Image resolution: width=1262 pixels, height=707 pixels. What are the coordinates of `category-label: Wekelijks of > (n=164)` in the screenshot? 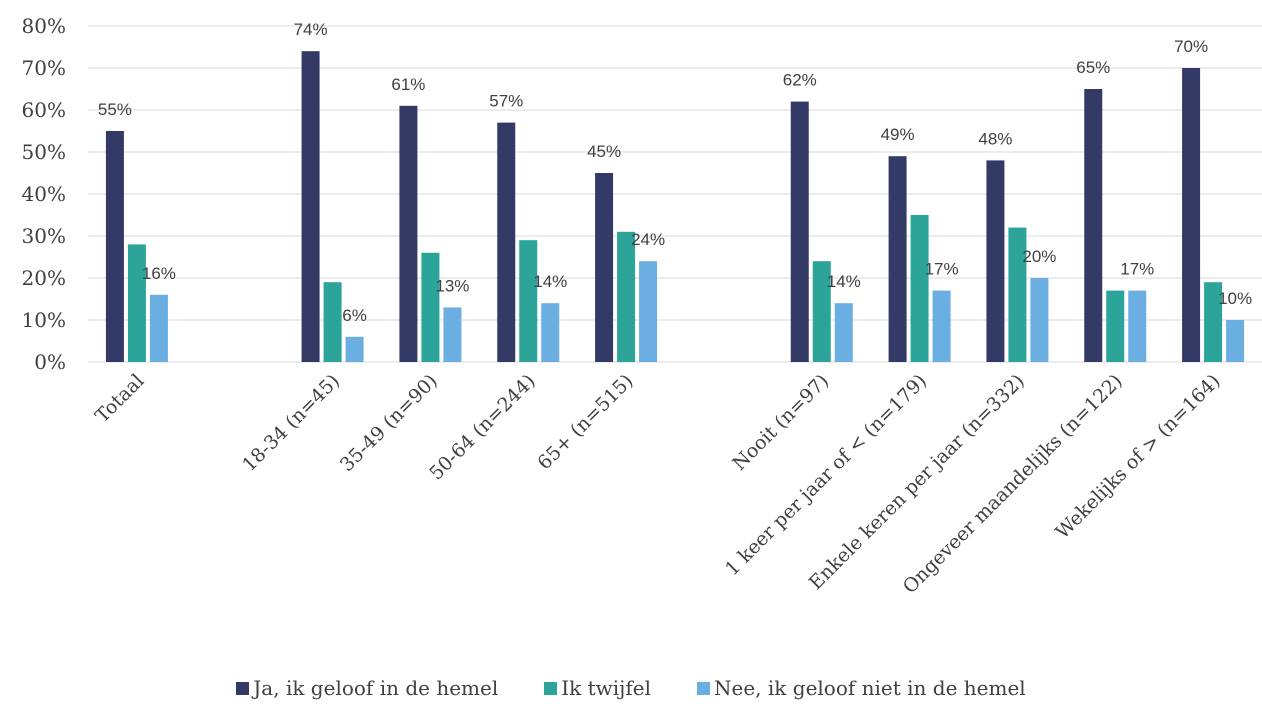 It's located at (1137, 456).